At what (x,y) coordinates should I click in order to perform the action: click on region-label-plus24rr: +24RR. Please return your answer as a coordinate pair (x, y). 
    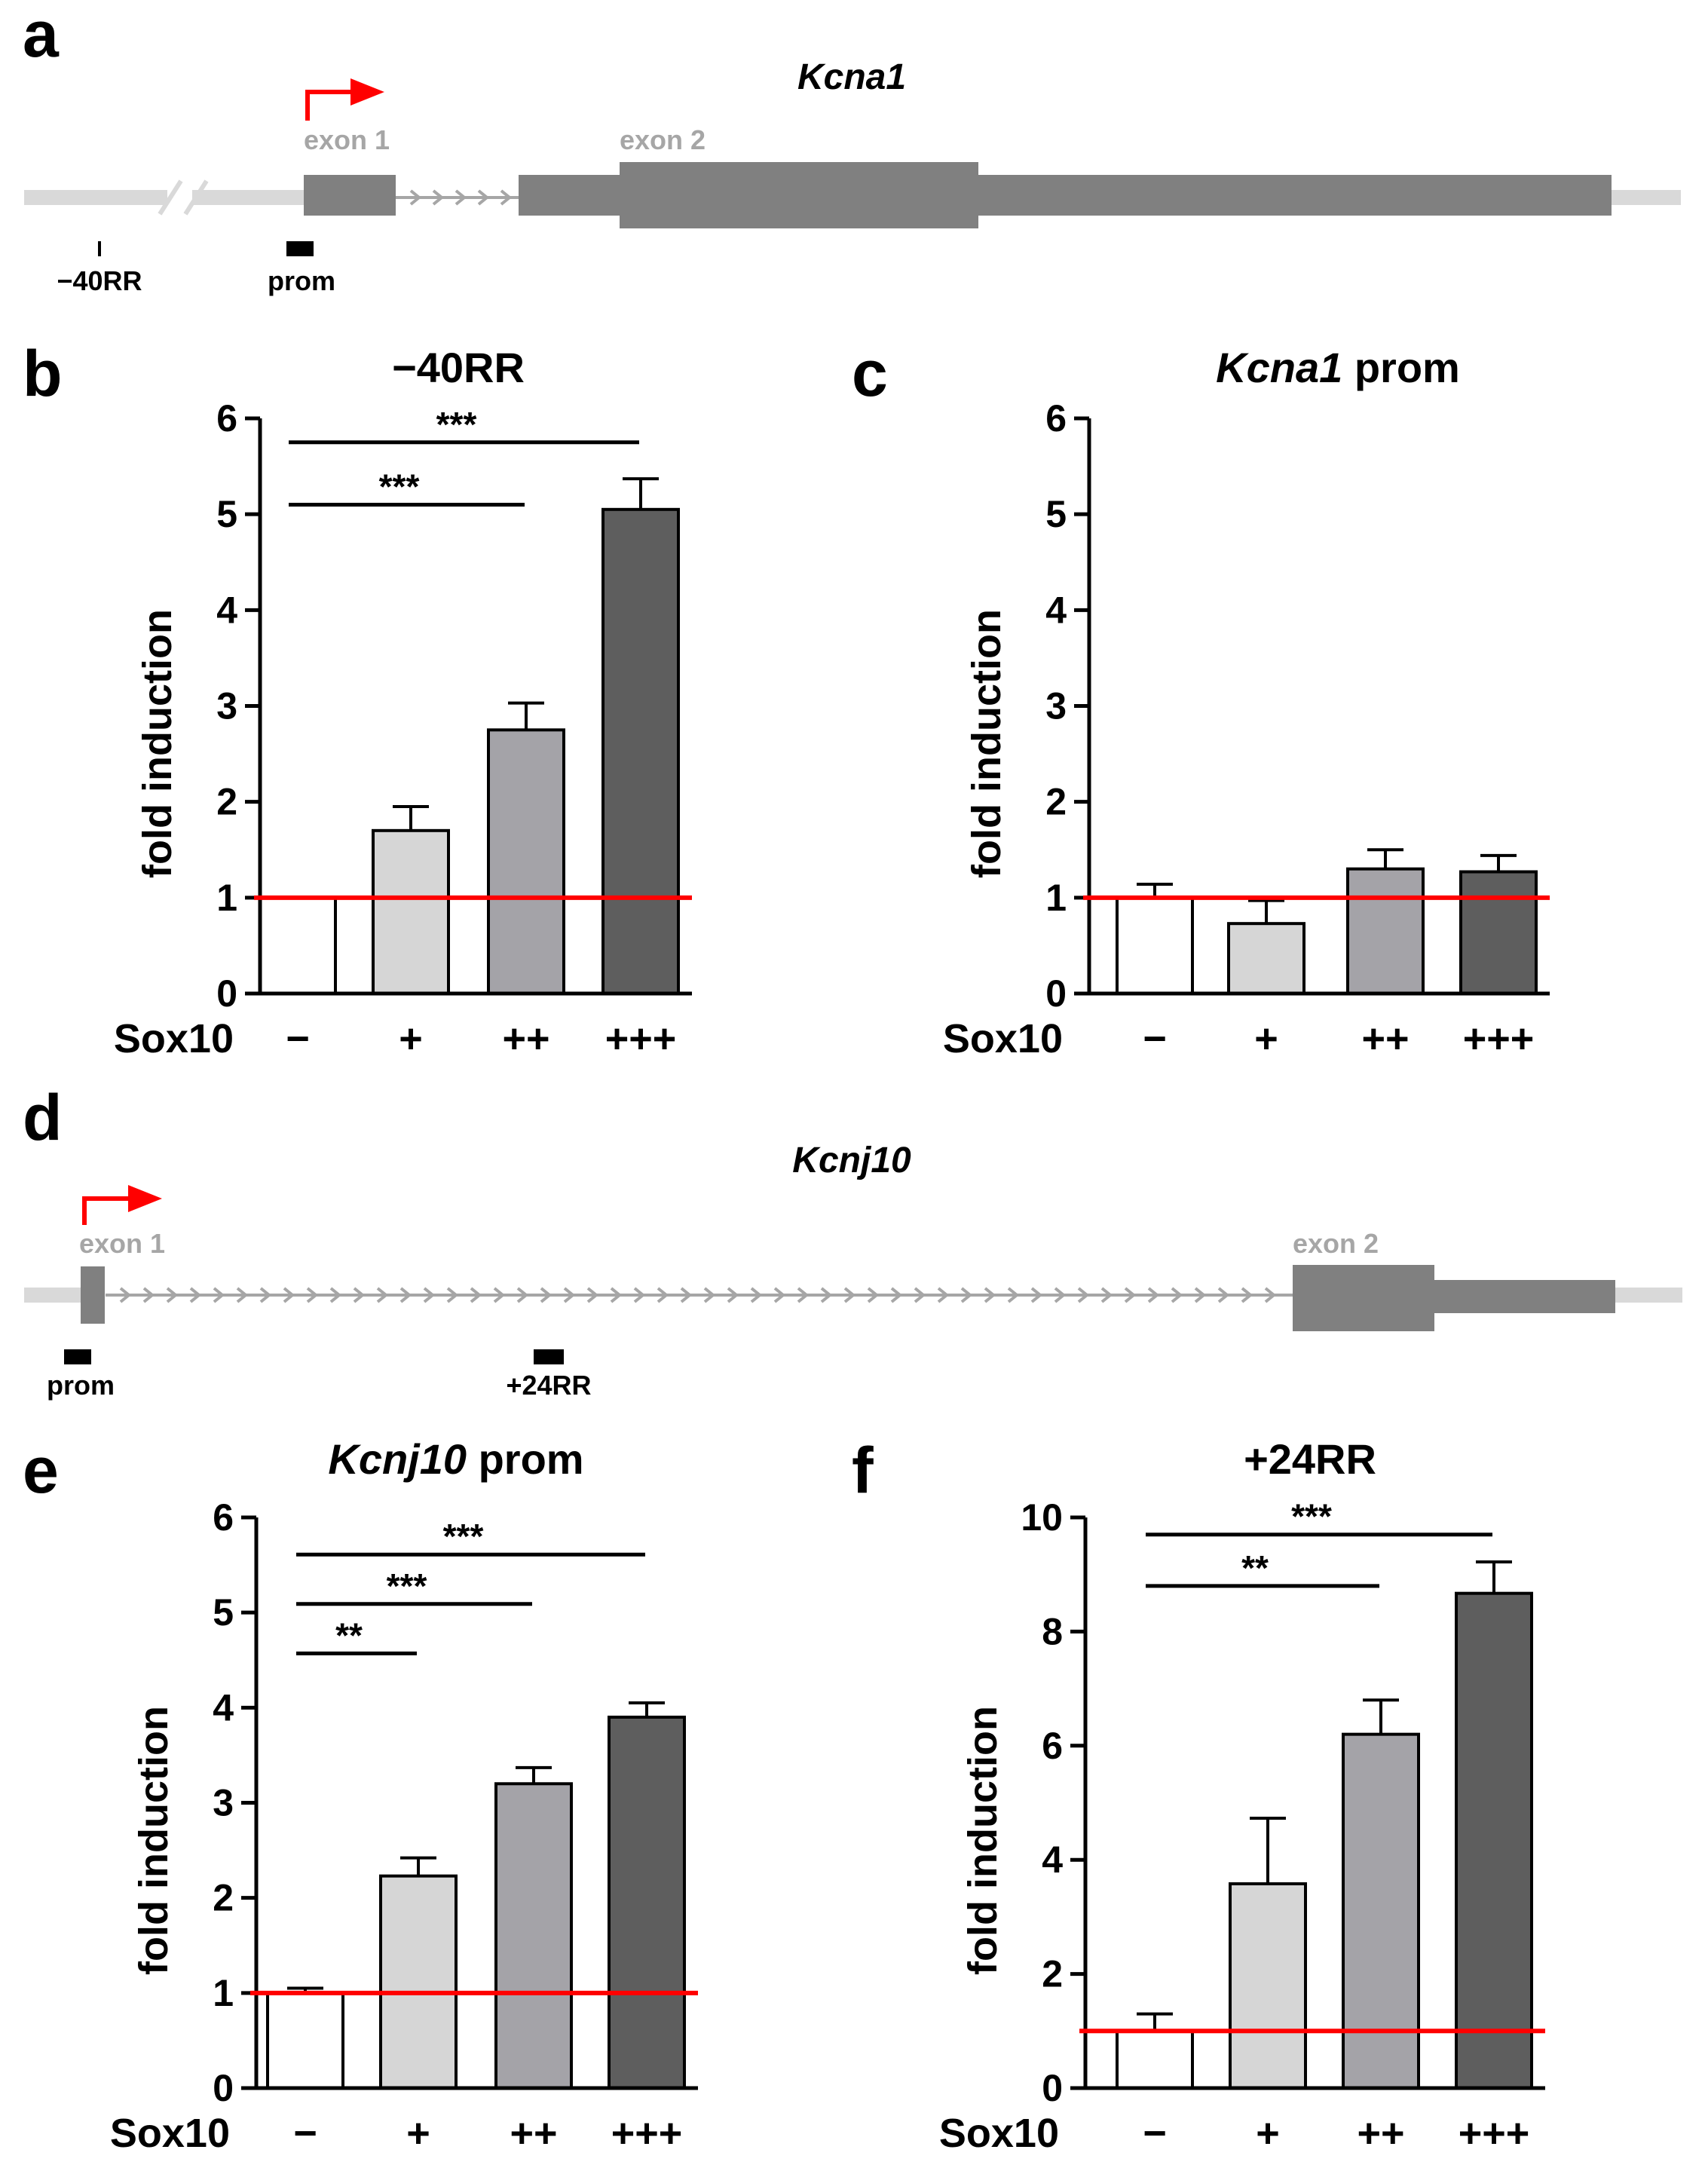
    Looking at the image, I should click on (548, 1385).